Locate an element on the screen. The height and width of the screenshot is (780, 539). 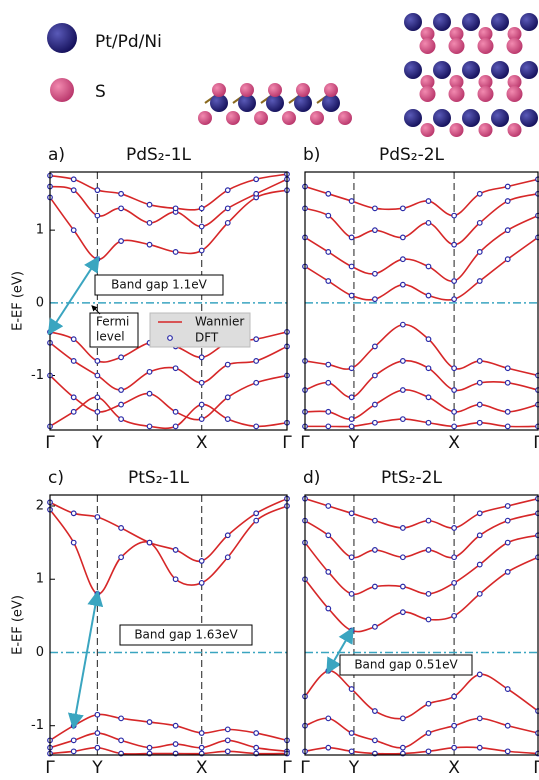
panel-title: PdS₂-2L is located at coordinates (412, 155).